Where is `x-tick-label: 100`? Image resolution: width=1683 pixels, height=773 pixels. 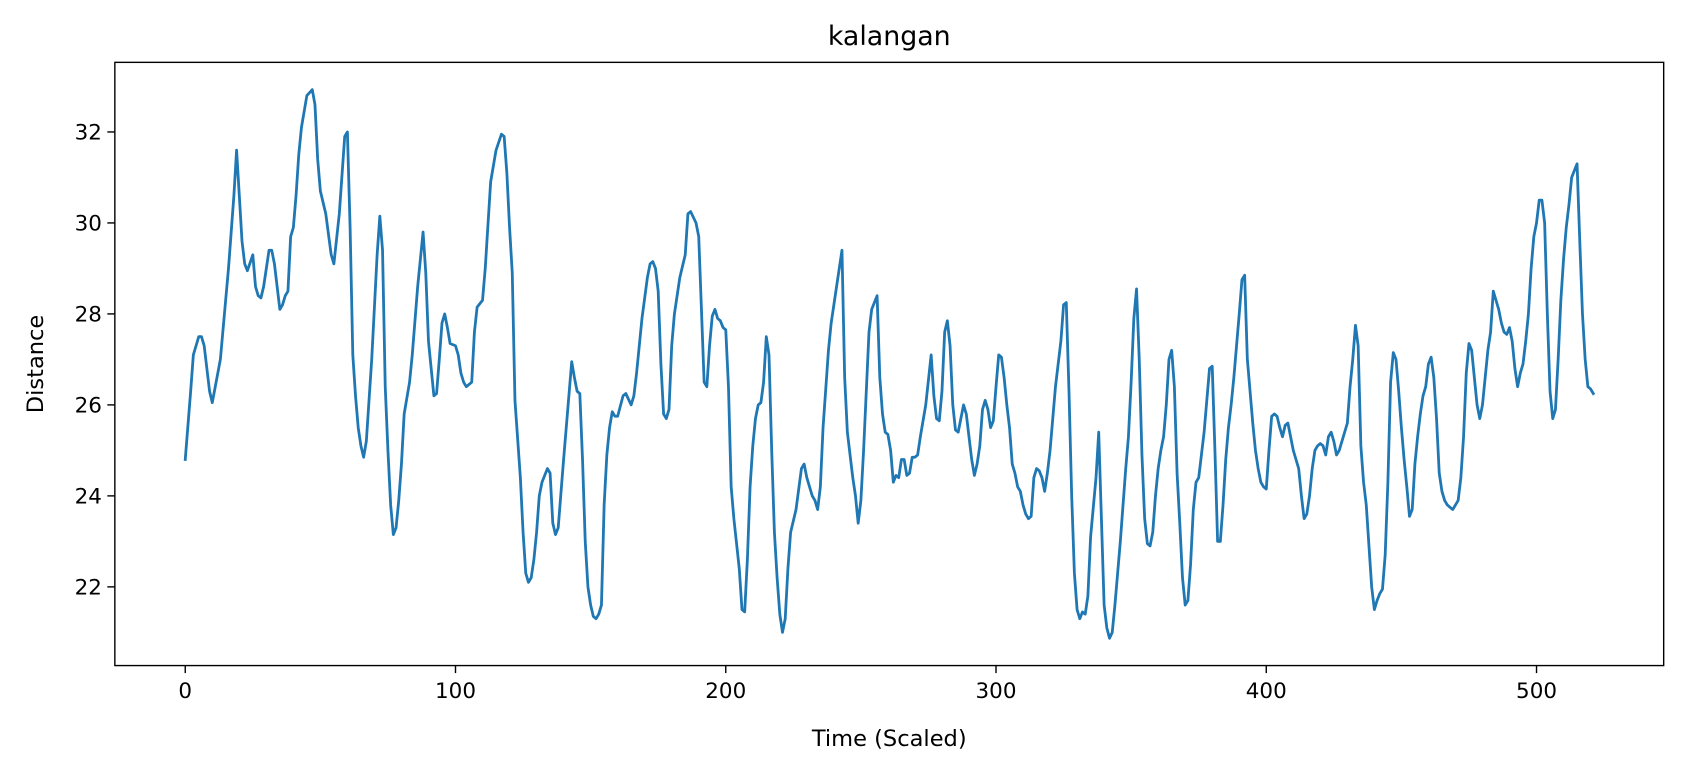
x-tick-label: 100 is located at coordinates (455, 691).